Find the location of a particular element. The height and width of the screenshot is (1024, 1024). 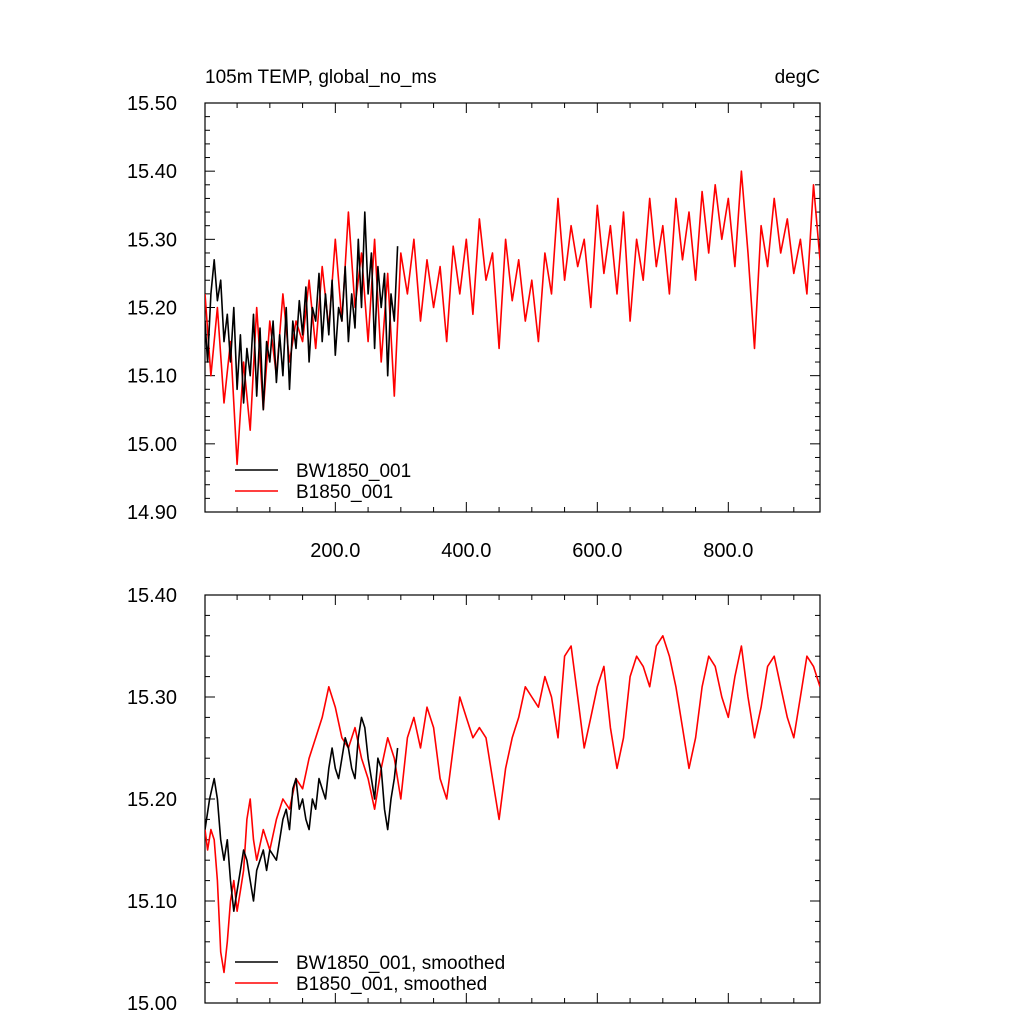

x-tick-label: 600.0 is located at coordinates (597, 551).